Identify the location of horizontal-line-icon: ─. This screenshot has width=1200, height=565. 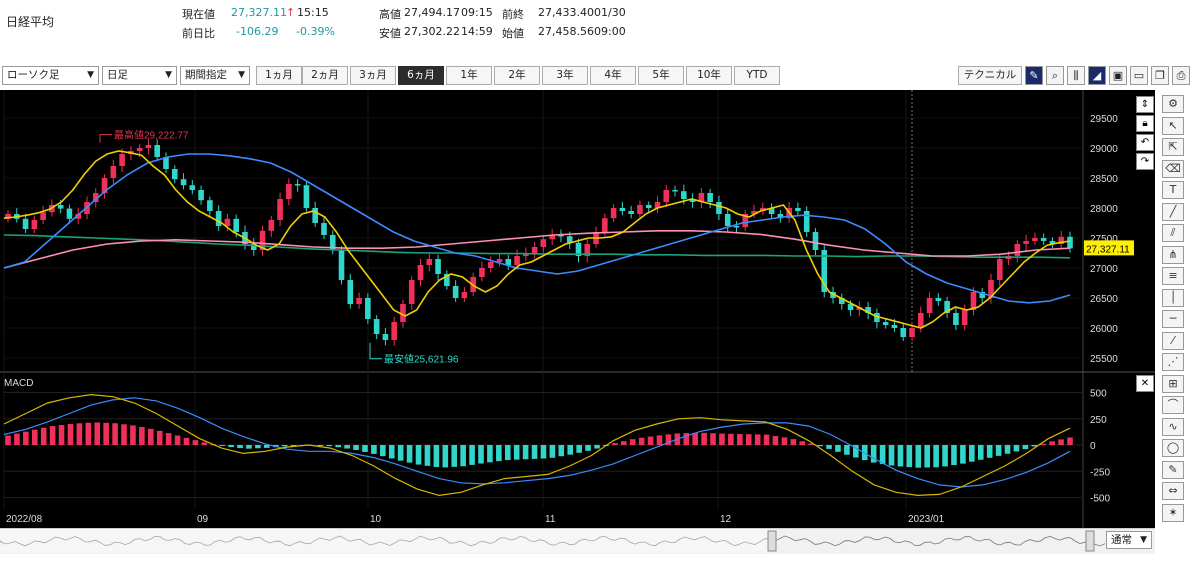
(1173, 319).